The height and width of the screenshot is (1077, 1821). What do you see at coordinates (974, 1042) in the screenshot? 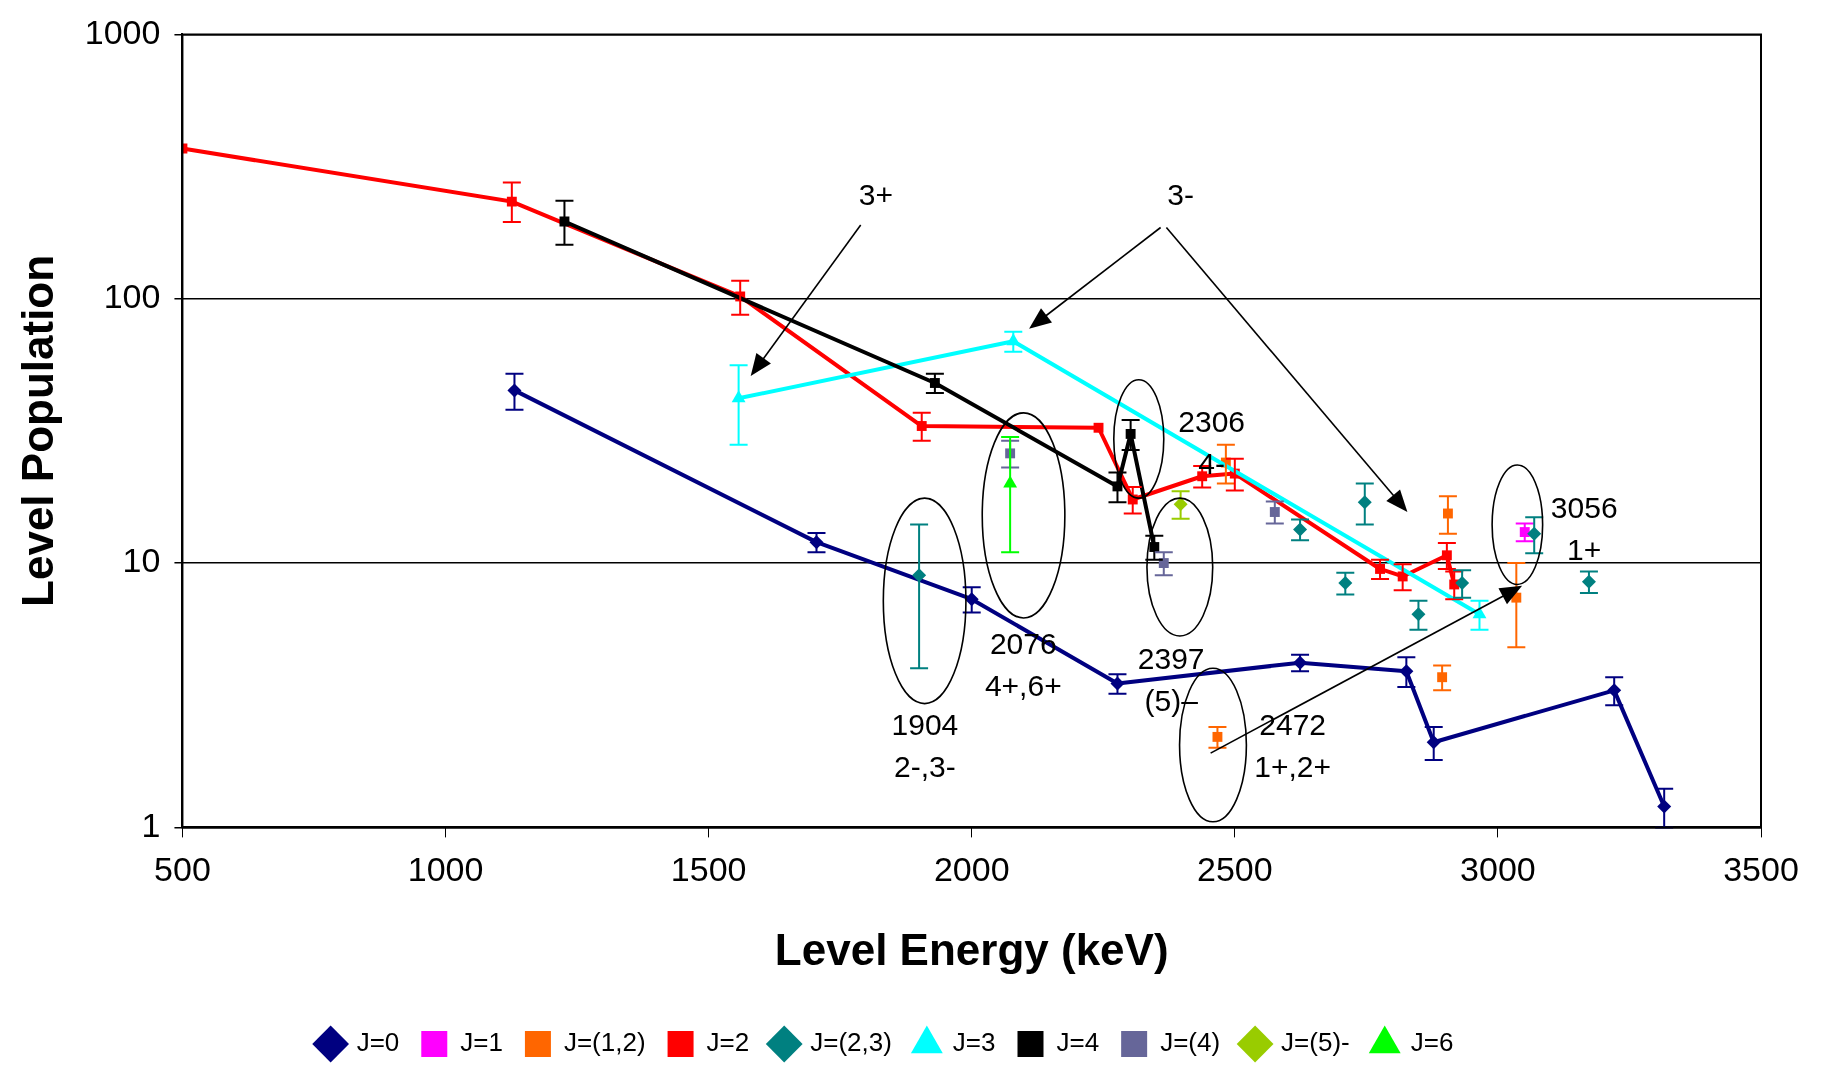
I see `legend-label: J=3` at bounding box center [974, 1042].